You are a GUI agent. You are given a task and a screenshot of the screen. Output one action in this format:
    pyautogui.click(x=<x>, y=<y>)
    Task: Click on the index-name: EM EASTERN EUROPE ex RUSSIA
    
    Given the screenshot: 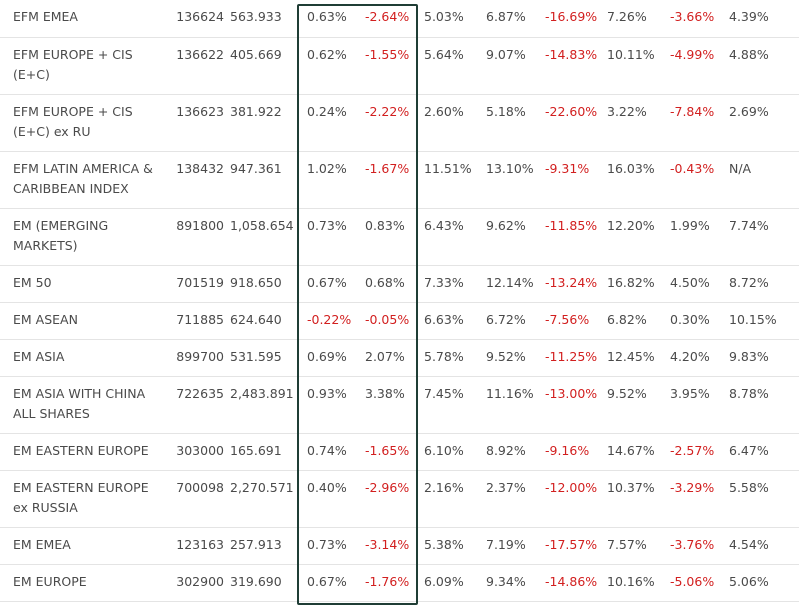 What is the action you would take?
    pyautogui.click(x=81, y=497)
    